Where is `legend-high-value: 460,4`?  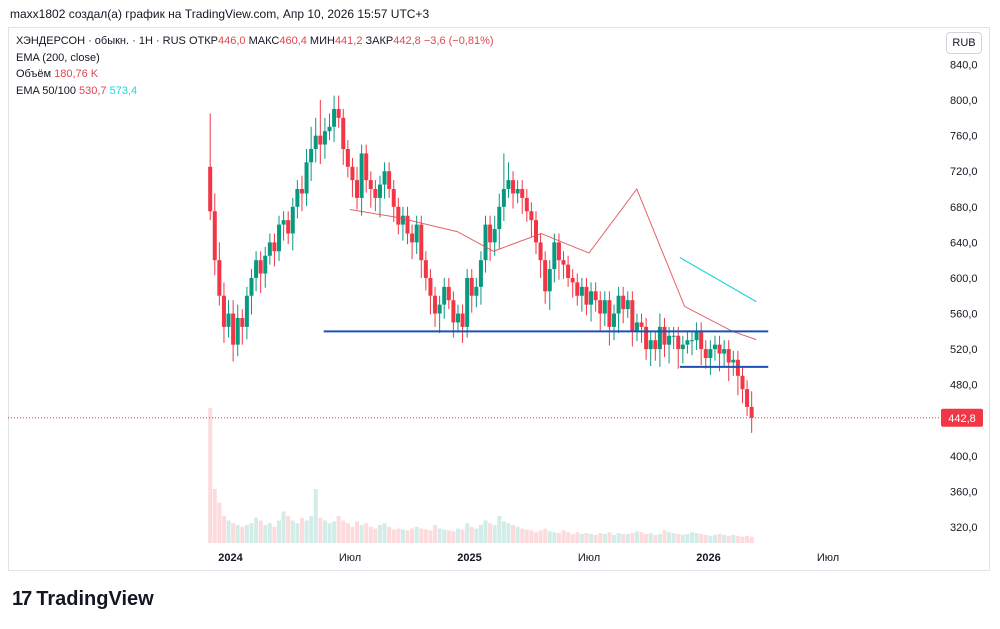 legend-high-value: 460,4 is located at coordinates (293, 41).